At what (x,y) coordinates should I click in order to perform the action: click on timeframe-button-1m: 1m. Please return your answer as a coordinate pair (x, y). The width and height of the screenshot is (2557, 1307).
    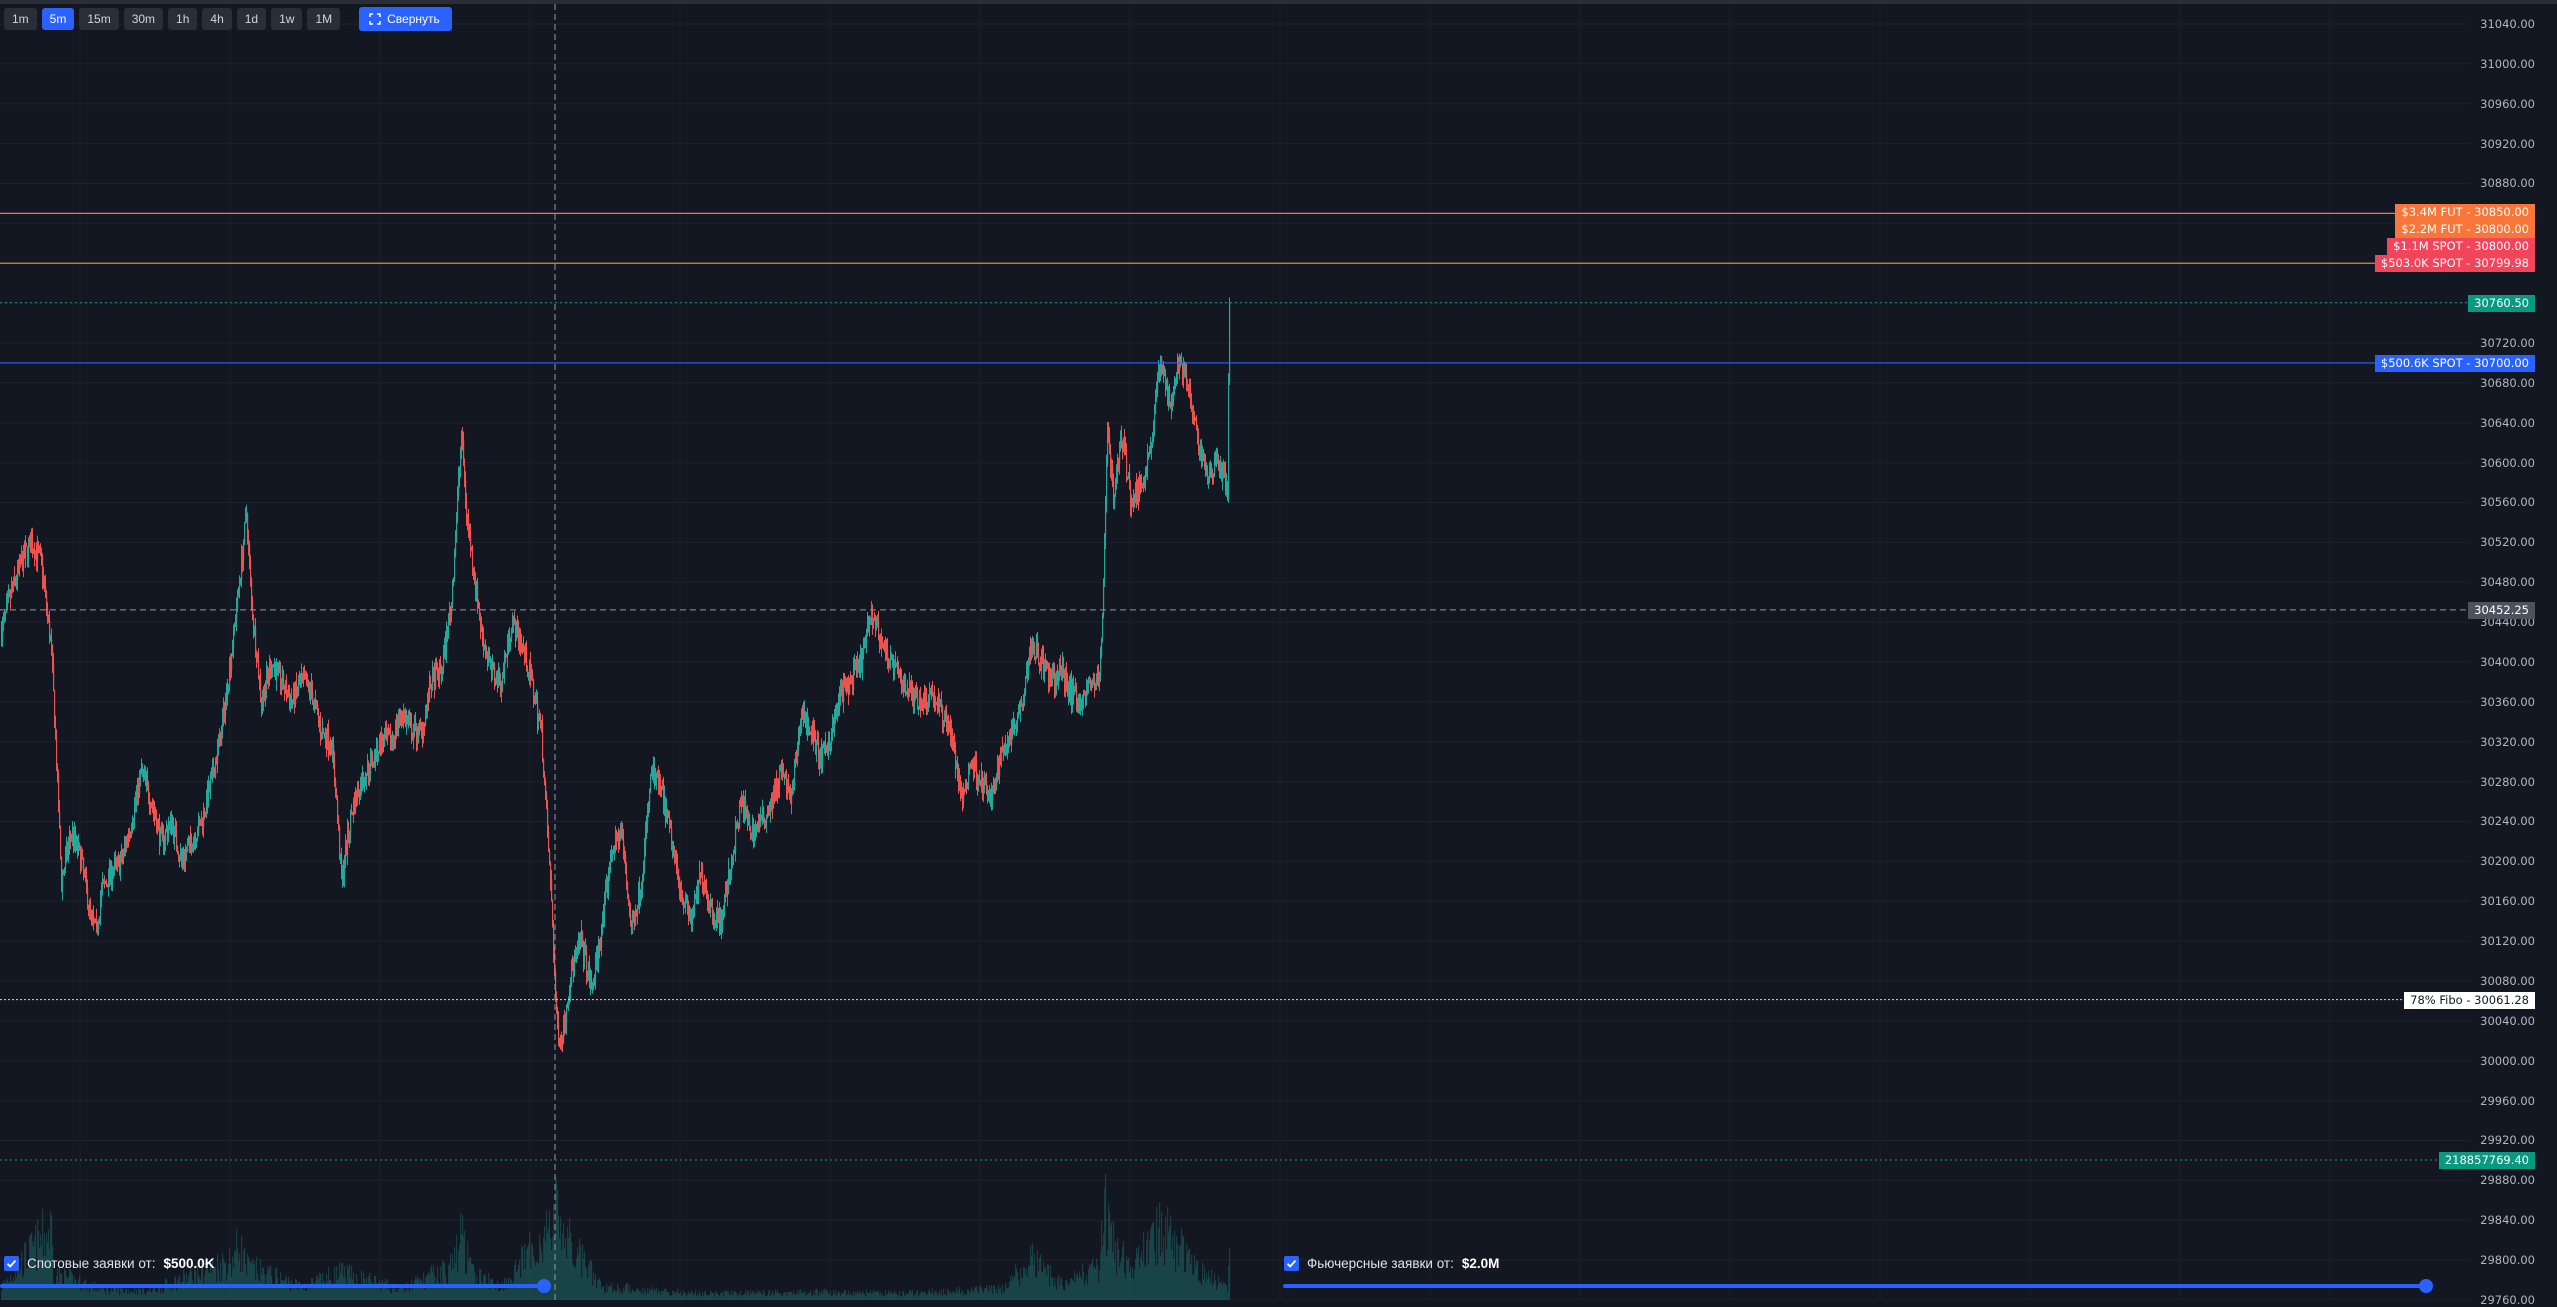
    Looking at the image, I should click on (20, 19).